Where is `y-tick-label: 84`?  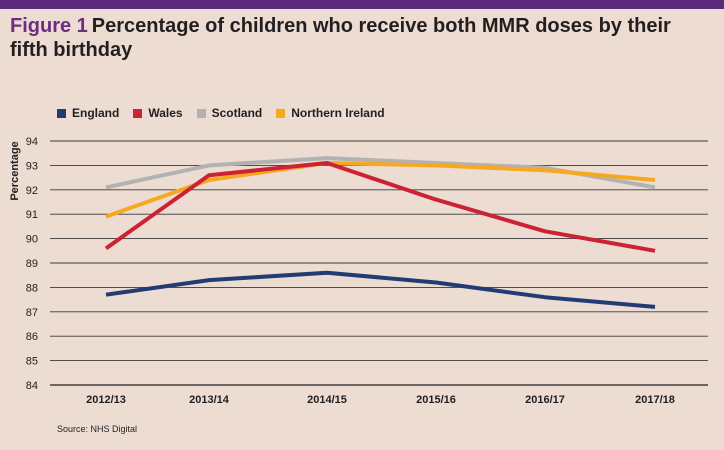
y-tick-label: 84 is located at coordinates (32, 386).